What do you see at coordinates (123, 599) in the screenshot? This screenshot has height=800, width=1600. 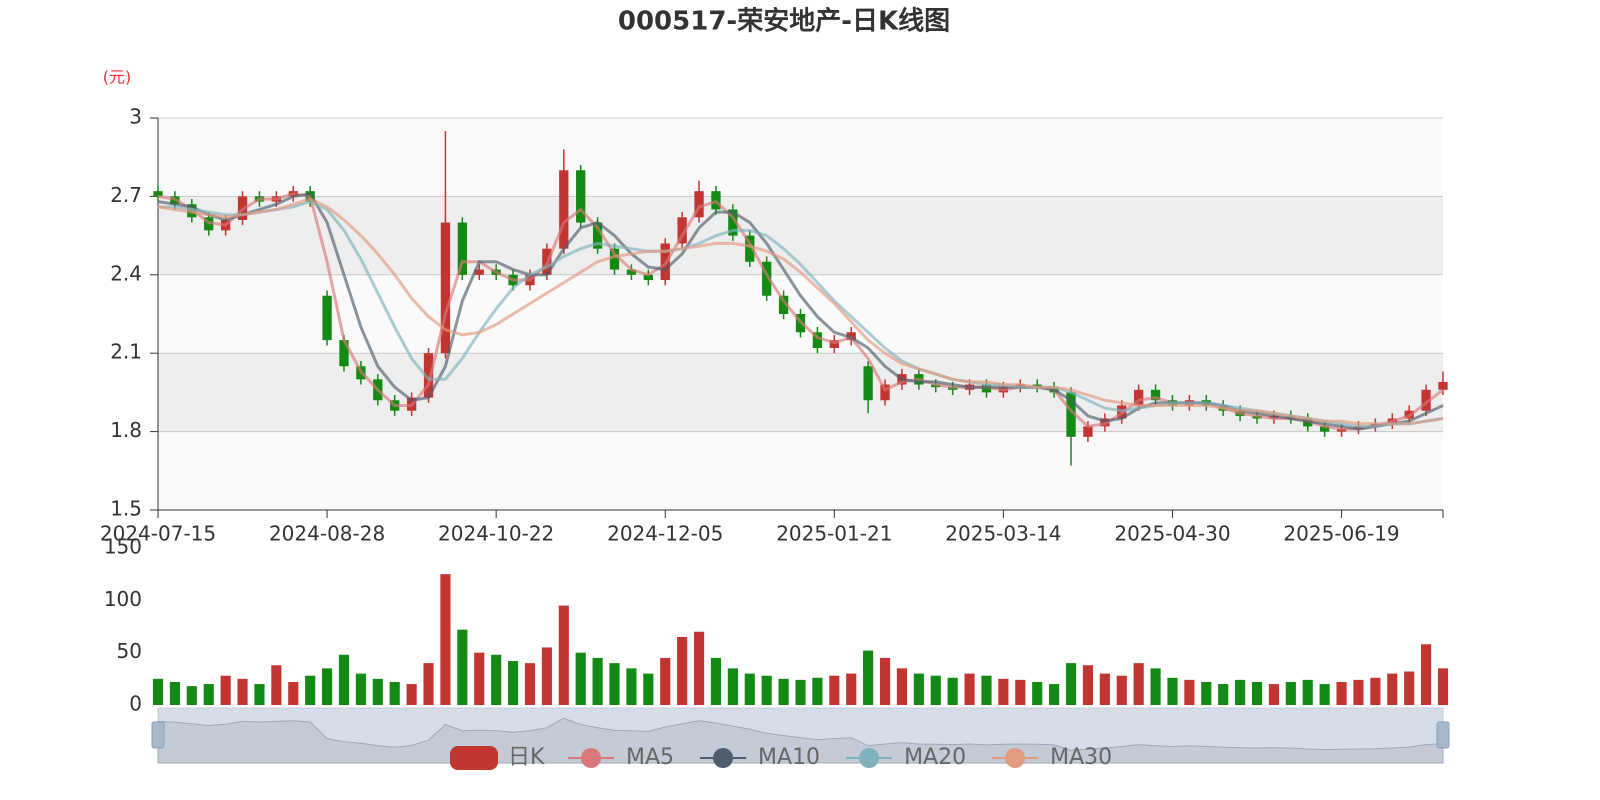 I see `y-tick-label: 100` at bounding box center [123, 599].